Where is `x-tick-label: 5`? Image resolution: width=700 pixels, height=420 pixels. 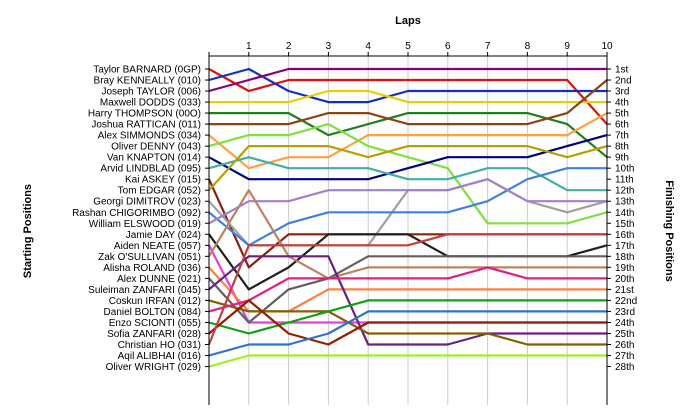
x-tick-label: 5 is located at coordinates (408, 46).